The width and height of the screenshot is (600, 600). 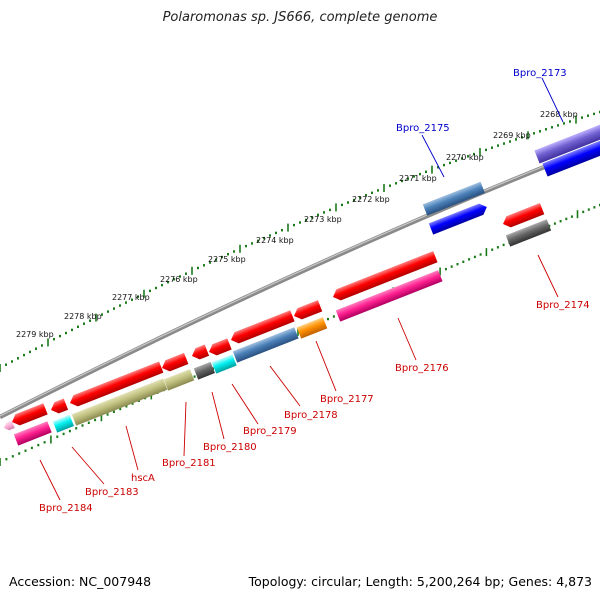 I want to click on gene-label-bpro-2173: Bpro_2173, so click(x=540, y=73).